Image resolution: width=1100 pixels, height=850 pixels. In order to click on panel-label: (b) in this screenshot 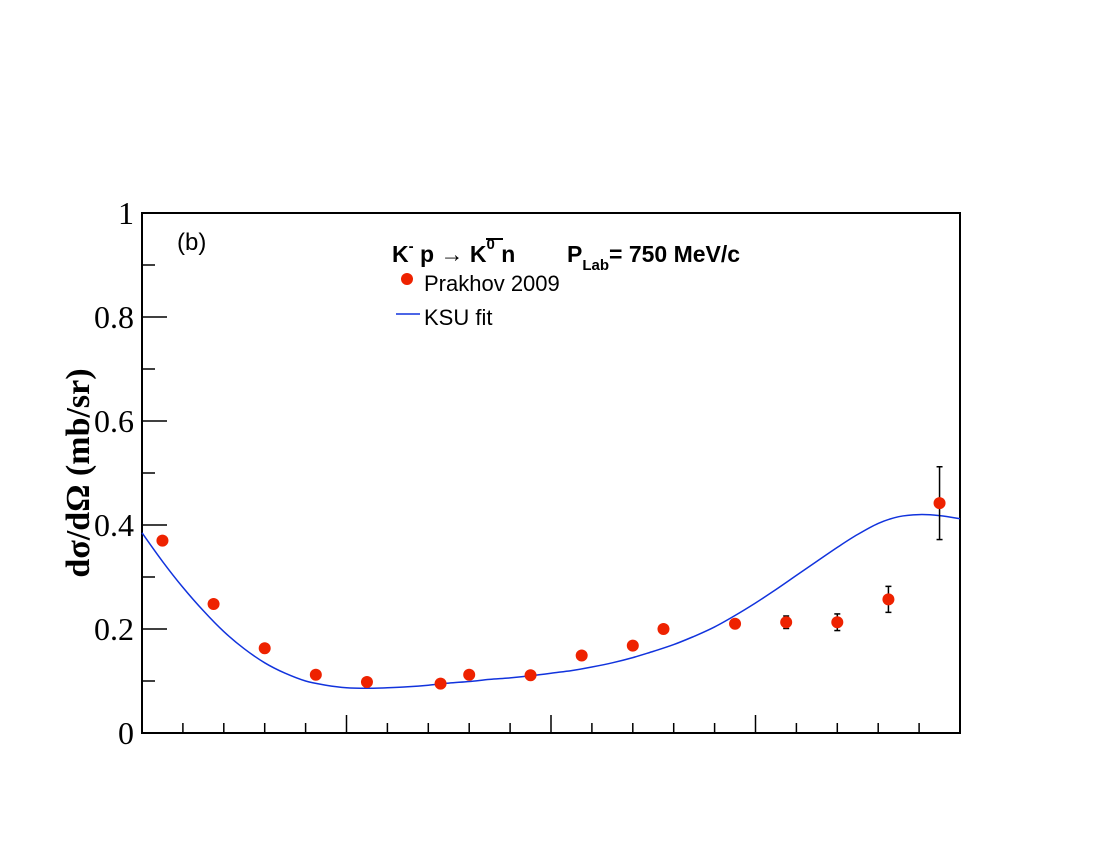, I will do `click(191, 242)`.